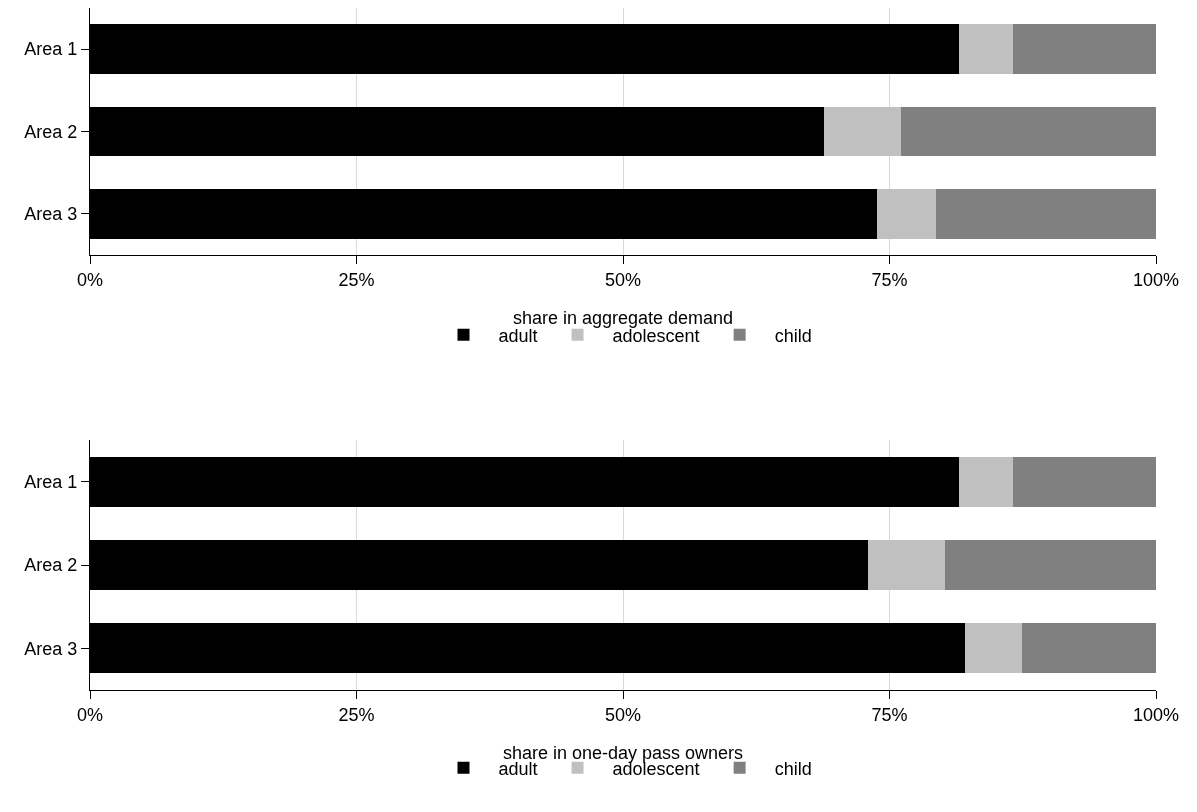  I want to click on x-axis-title: share in aggregate demand, so click(623, 317).